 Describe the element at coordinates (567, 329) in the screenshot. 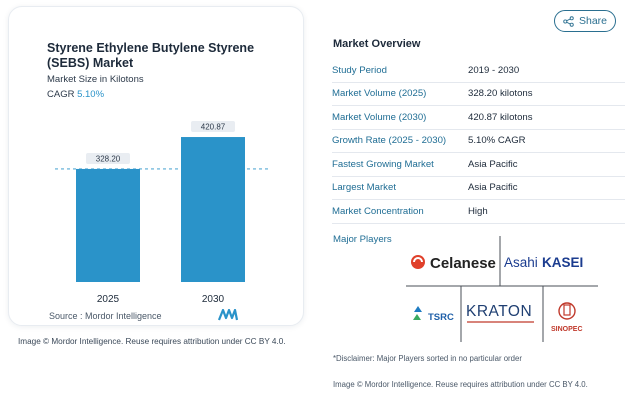

I see `sinopec-text: SINOPEC` at that location.